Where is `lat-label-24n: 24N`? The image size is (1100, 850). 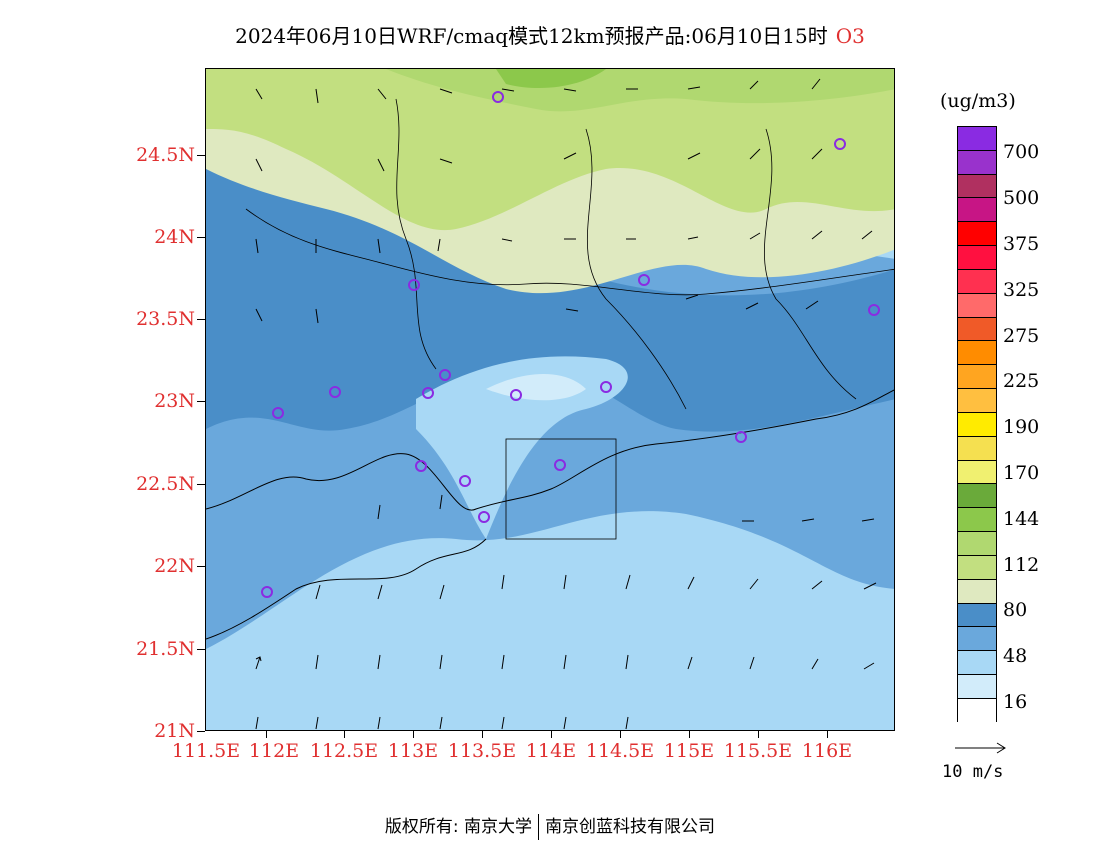 lat-label-24n: 24N is located at coordinates (174, 237).